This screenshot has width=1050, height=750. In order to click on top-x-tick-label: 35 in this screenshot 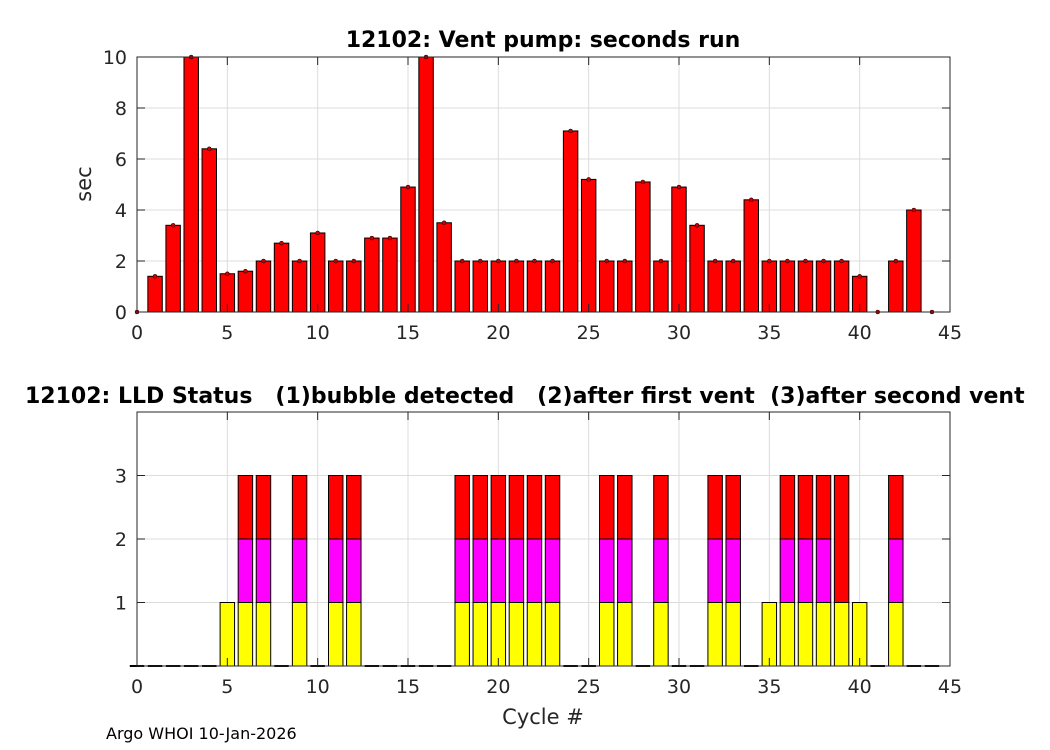, I will do `click(769, 333)`.